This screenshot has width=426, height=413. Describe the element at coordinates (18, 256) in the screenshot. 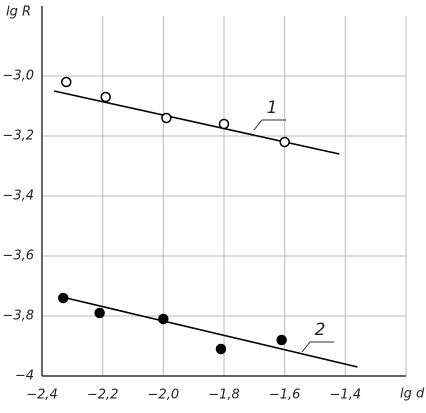

I see `y-tick-label: −3,6` at that location.